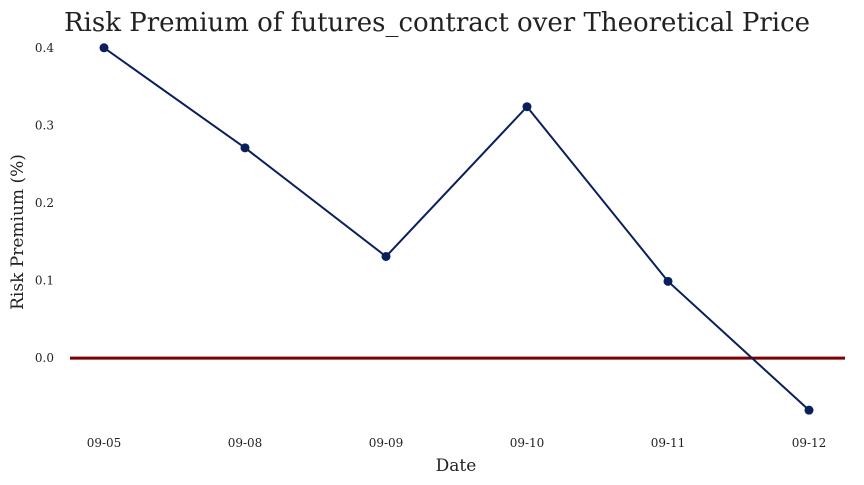  Describe the element at coordinates (44, 358) in the screenshot. I see `y-tick-label: 0.0` at that location.